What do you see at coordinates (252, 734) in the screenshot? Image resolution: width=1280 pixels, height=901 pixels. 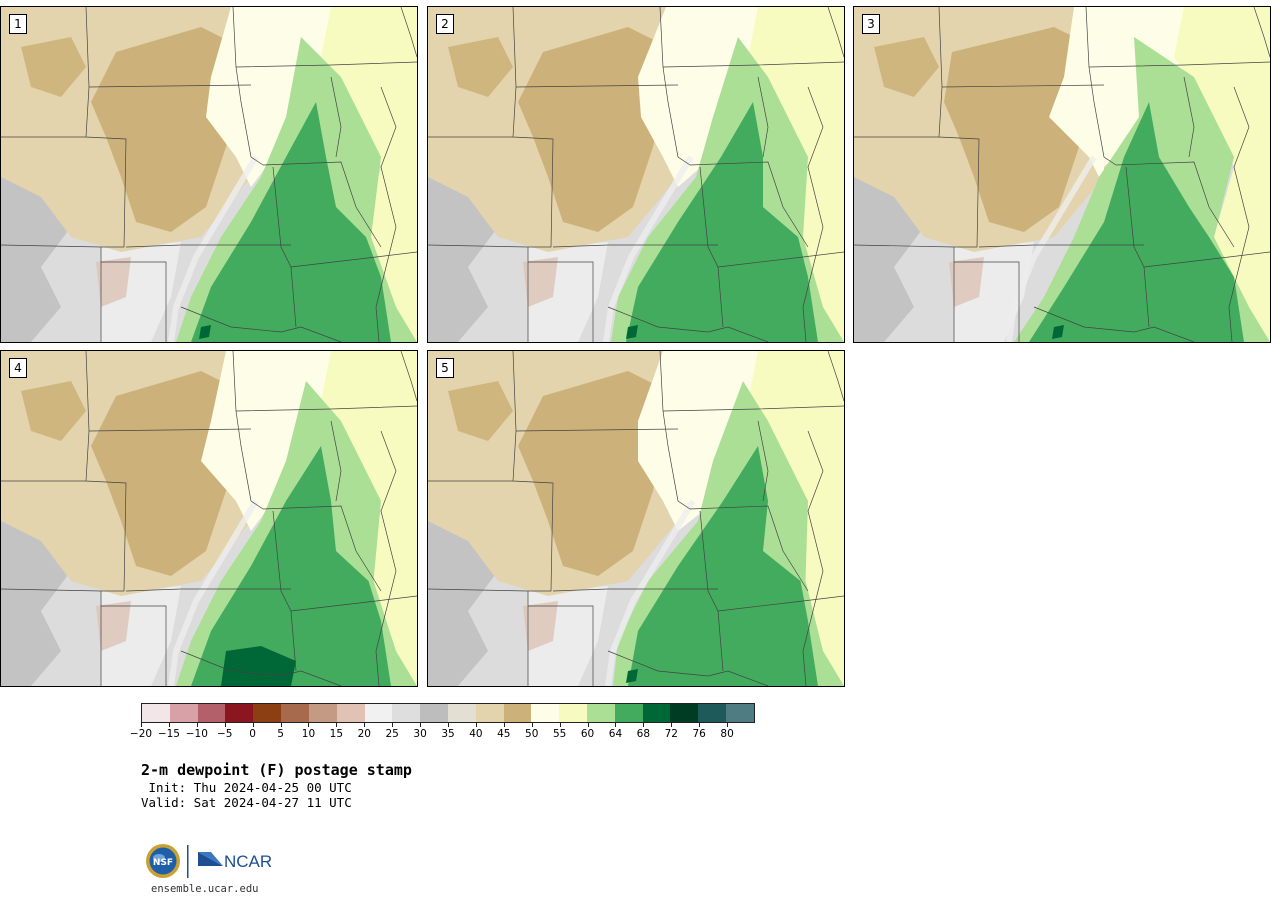 I see `colorbar-tick-label: 0` at bounding box center [252, 734].